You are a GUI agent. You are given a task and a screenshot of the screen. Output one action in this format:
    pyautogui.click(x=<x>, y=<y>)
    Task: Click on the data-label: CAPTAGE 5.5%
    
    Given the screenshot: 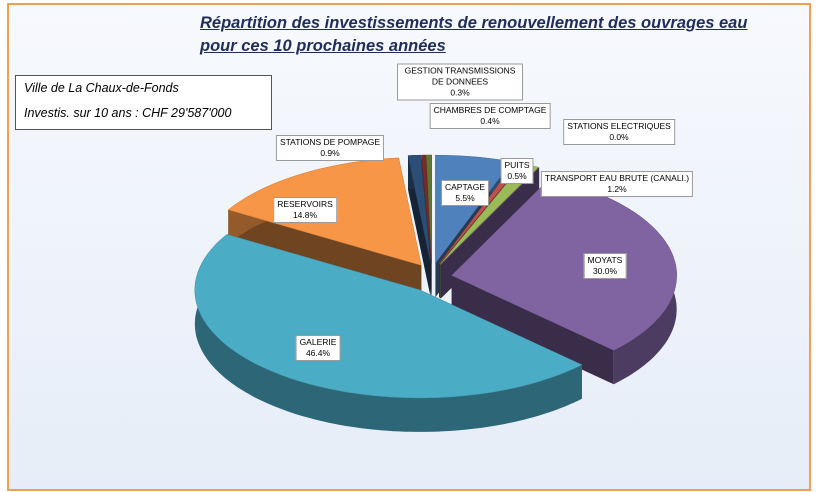 What is the action you would take?
    pyautogui.click(x=465, y=193)
    